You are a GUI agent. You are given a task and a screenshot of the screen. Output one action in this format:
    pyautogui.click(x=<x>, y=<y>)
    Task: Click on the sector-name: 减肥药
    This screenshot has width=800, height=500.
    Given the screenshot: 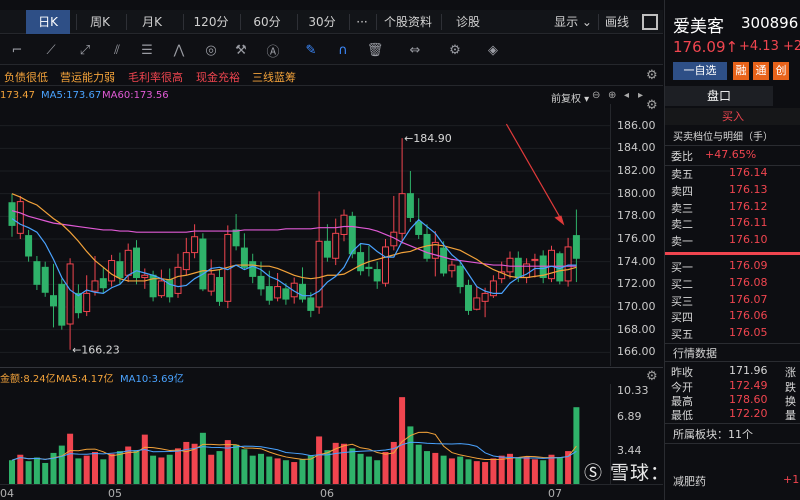 What is the action you would take?
    pyautogui.click(x=689, y=481)
    